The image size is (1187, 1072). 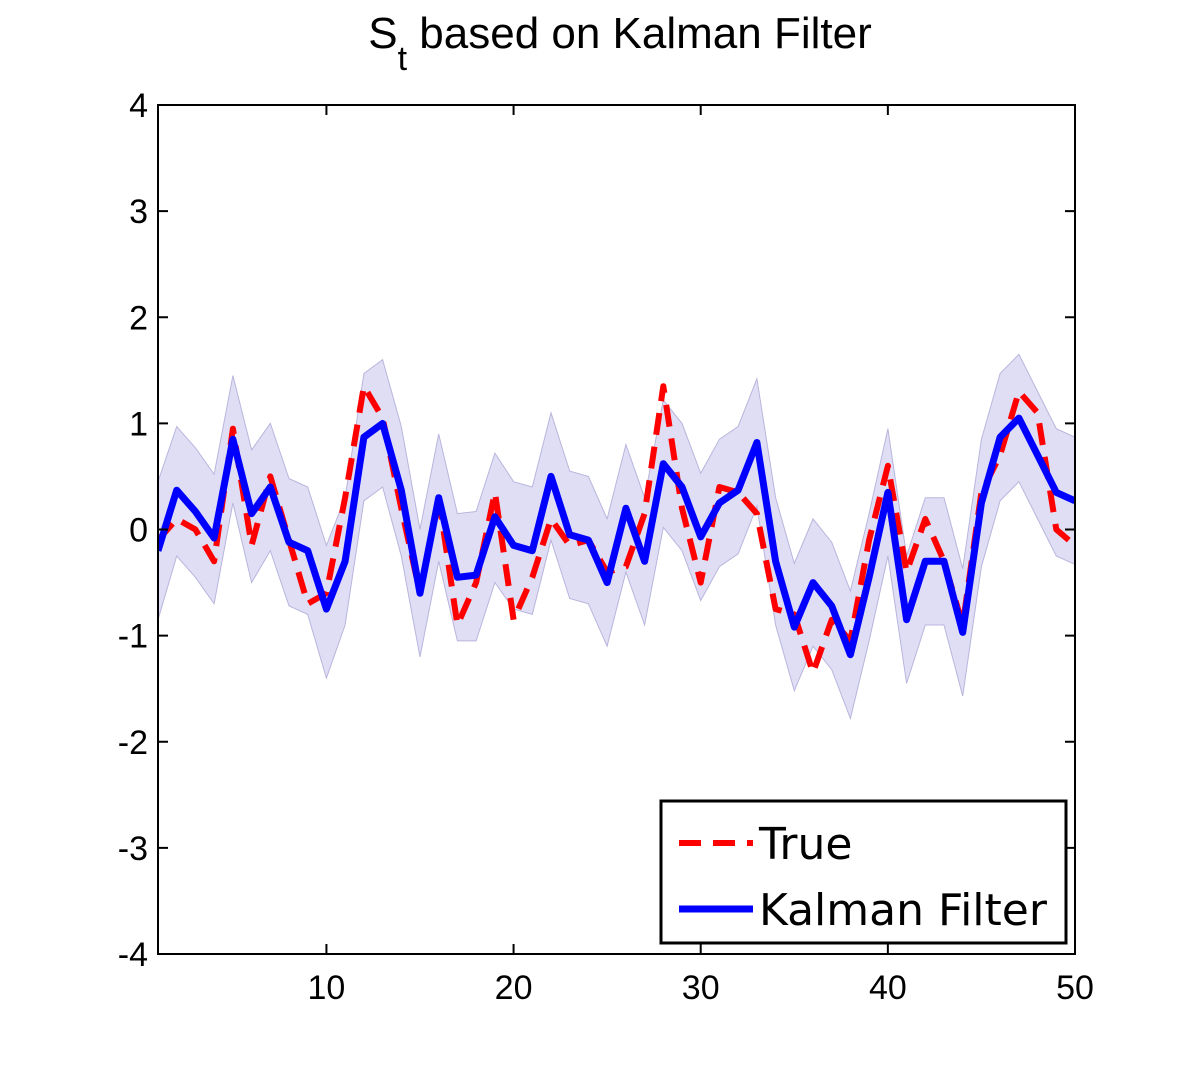 I want to click on chart-title-main: S, so click(x=382, y=33).